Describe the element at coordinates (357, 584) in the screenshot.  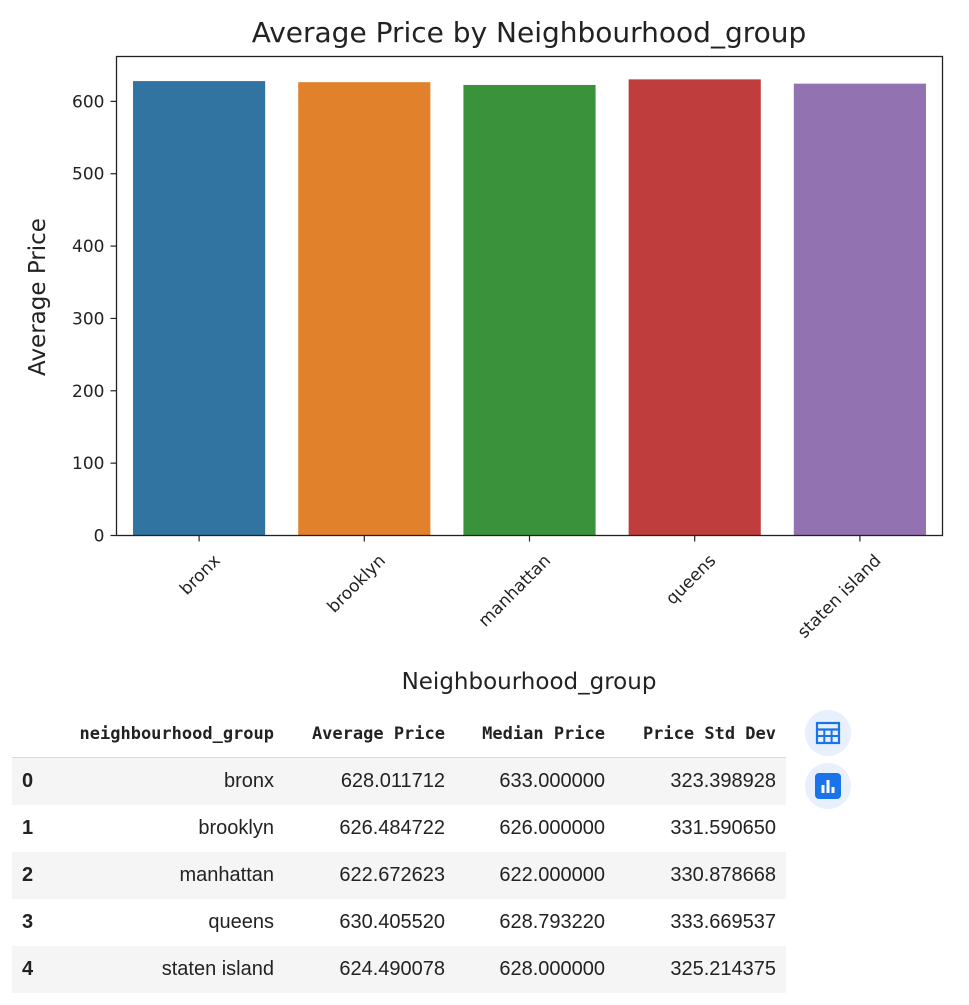
I see `x-tick-label: brooklyn` at that location.